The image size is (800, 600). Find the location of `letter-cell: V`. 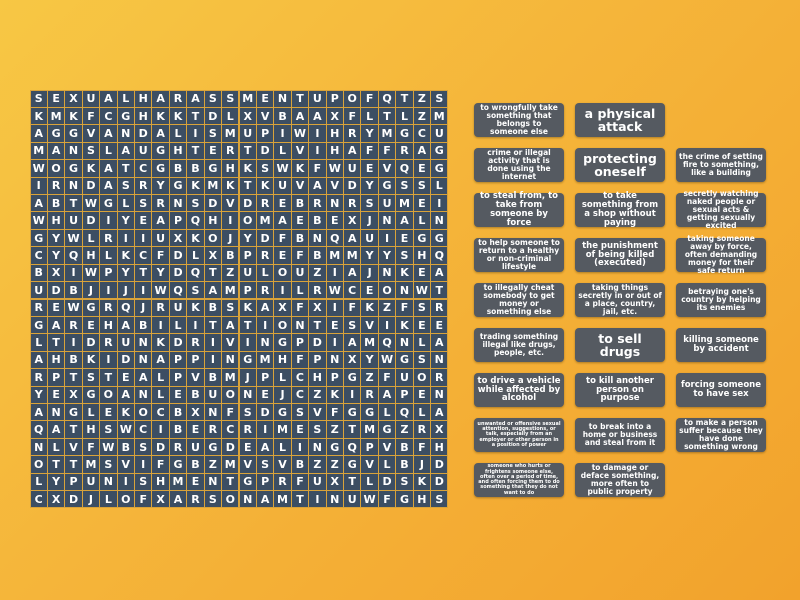

letter-cell: V is located at coordinates (73, 447).